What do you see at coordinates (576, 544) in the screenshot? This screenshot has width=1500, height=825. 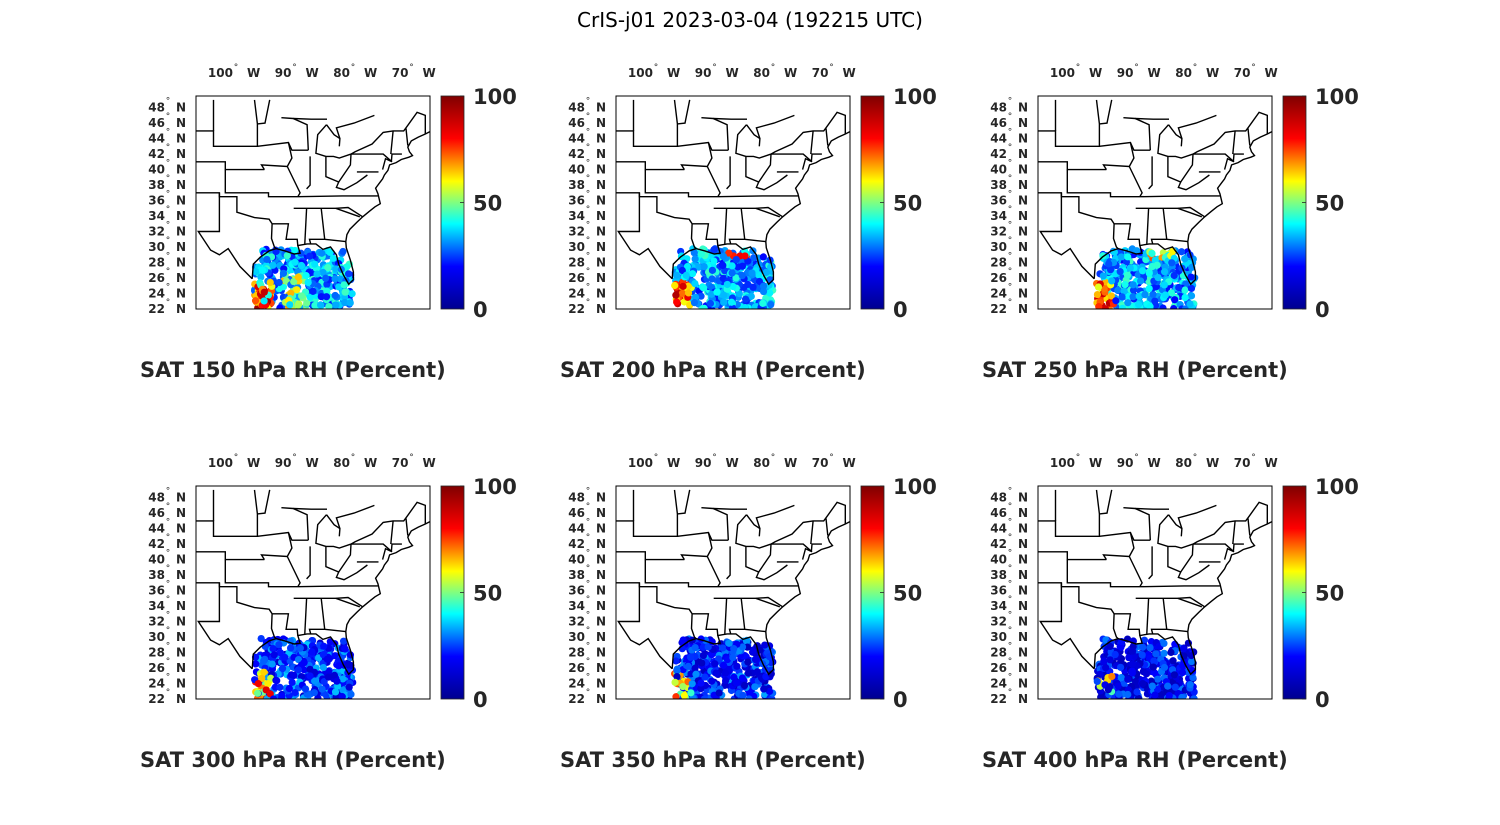 I see `lat-tick-label: 42` at bounding box center [576, 544].